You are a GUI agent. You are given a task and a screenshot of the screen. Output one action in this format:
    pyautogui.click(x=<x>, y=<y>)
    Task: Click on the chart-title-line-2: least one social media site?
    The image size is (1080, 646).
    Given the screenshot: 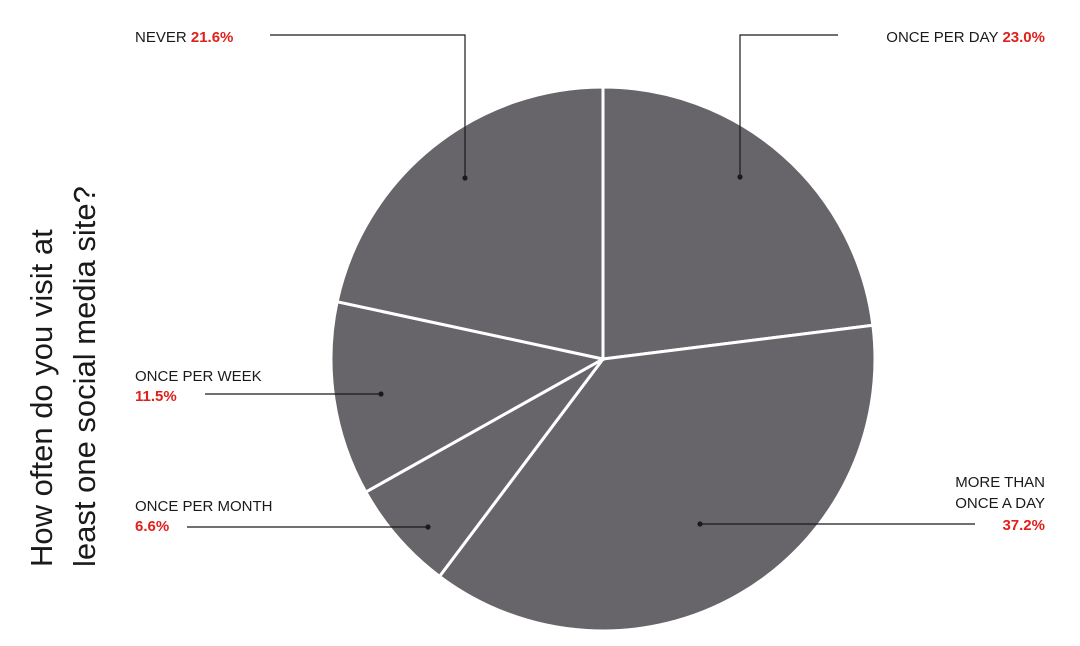 What is the action you would take?
    pyautogui.click(x=84, y=376)
    